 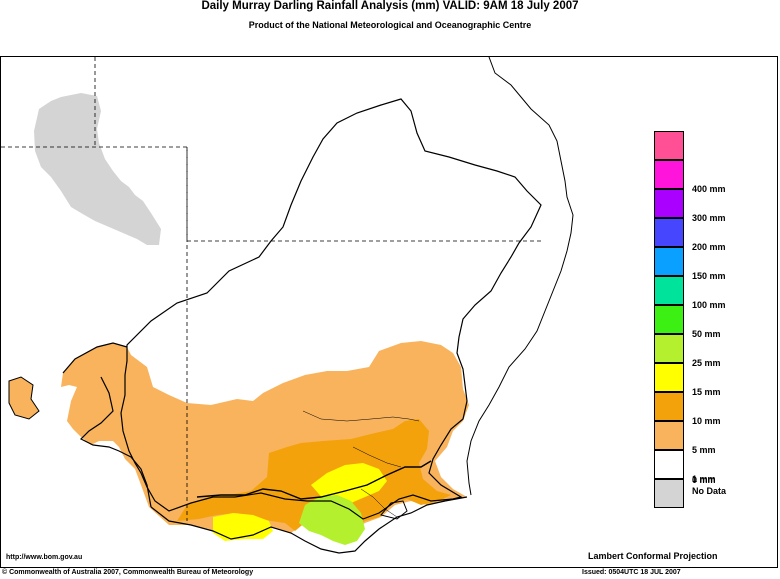 I want to click on legend-label: 200 mm, so click(x=709, y=247).